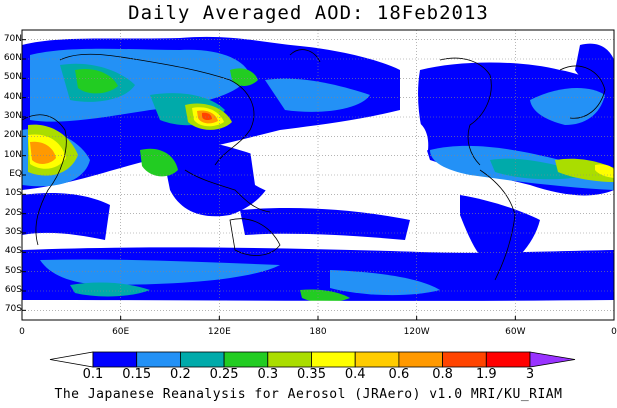 This screenshot has height=408, width=617. I want to click on latitude-label: 60S, so click(13, 290).